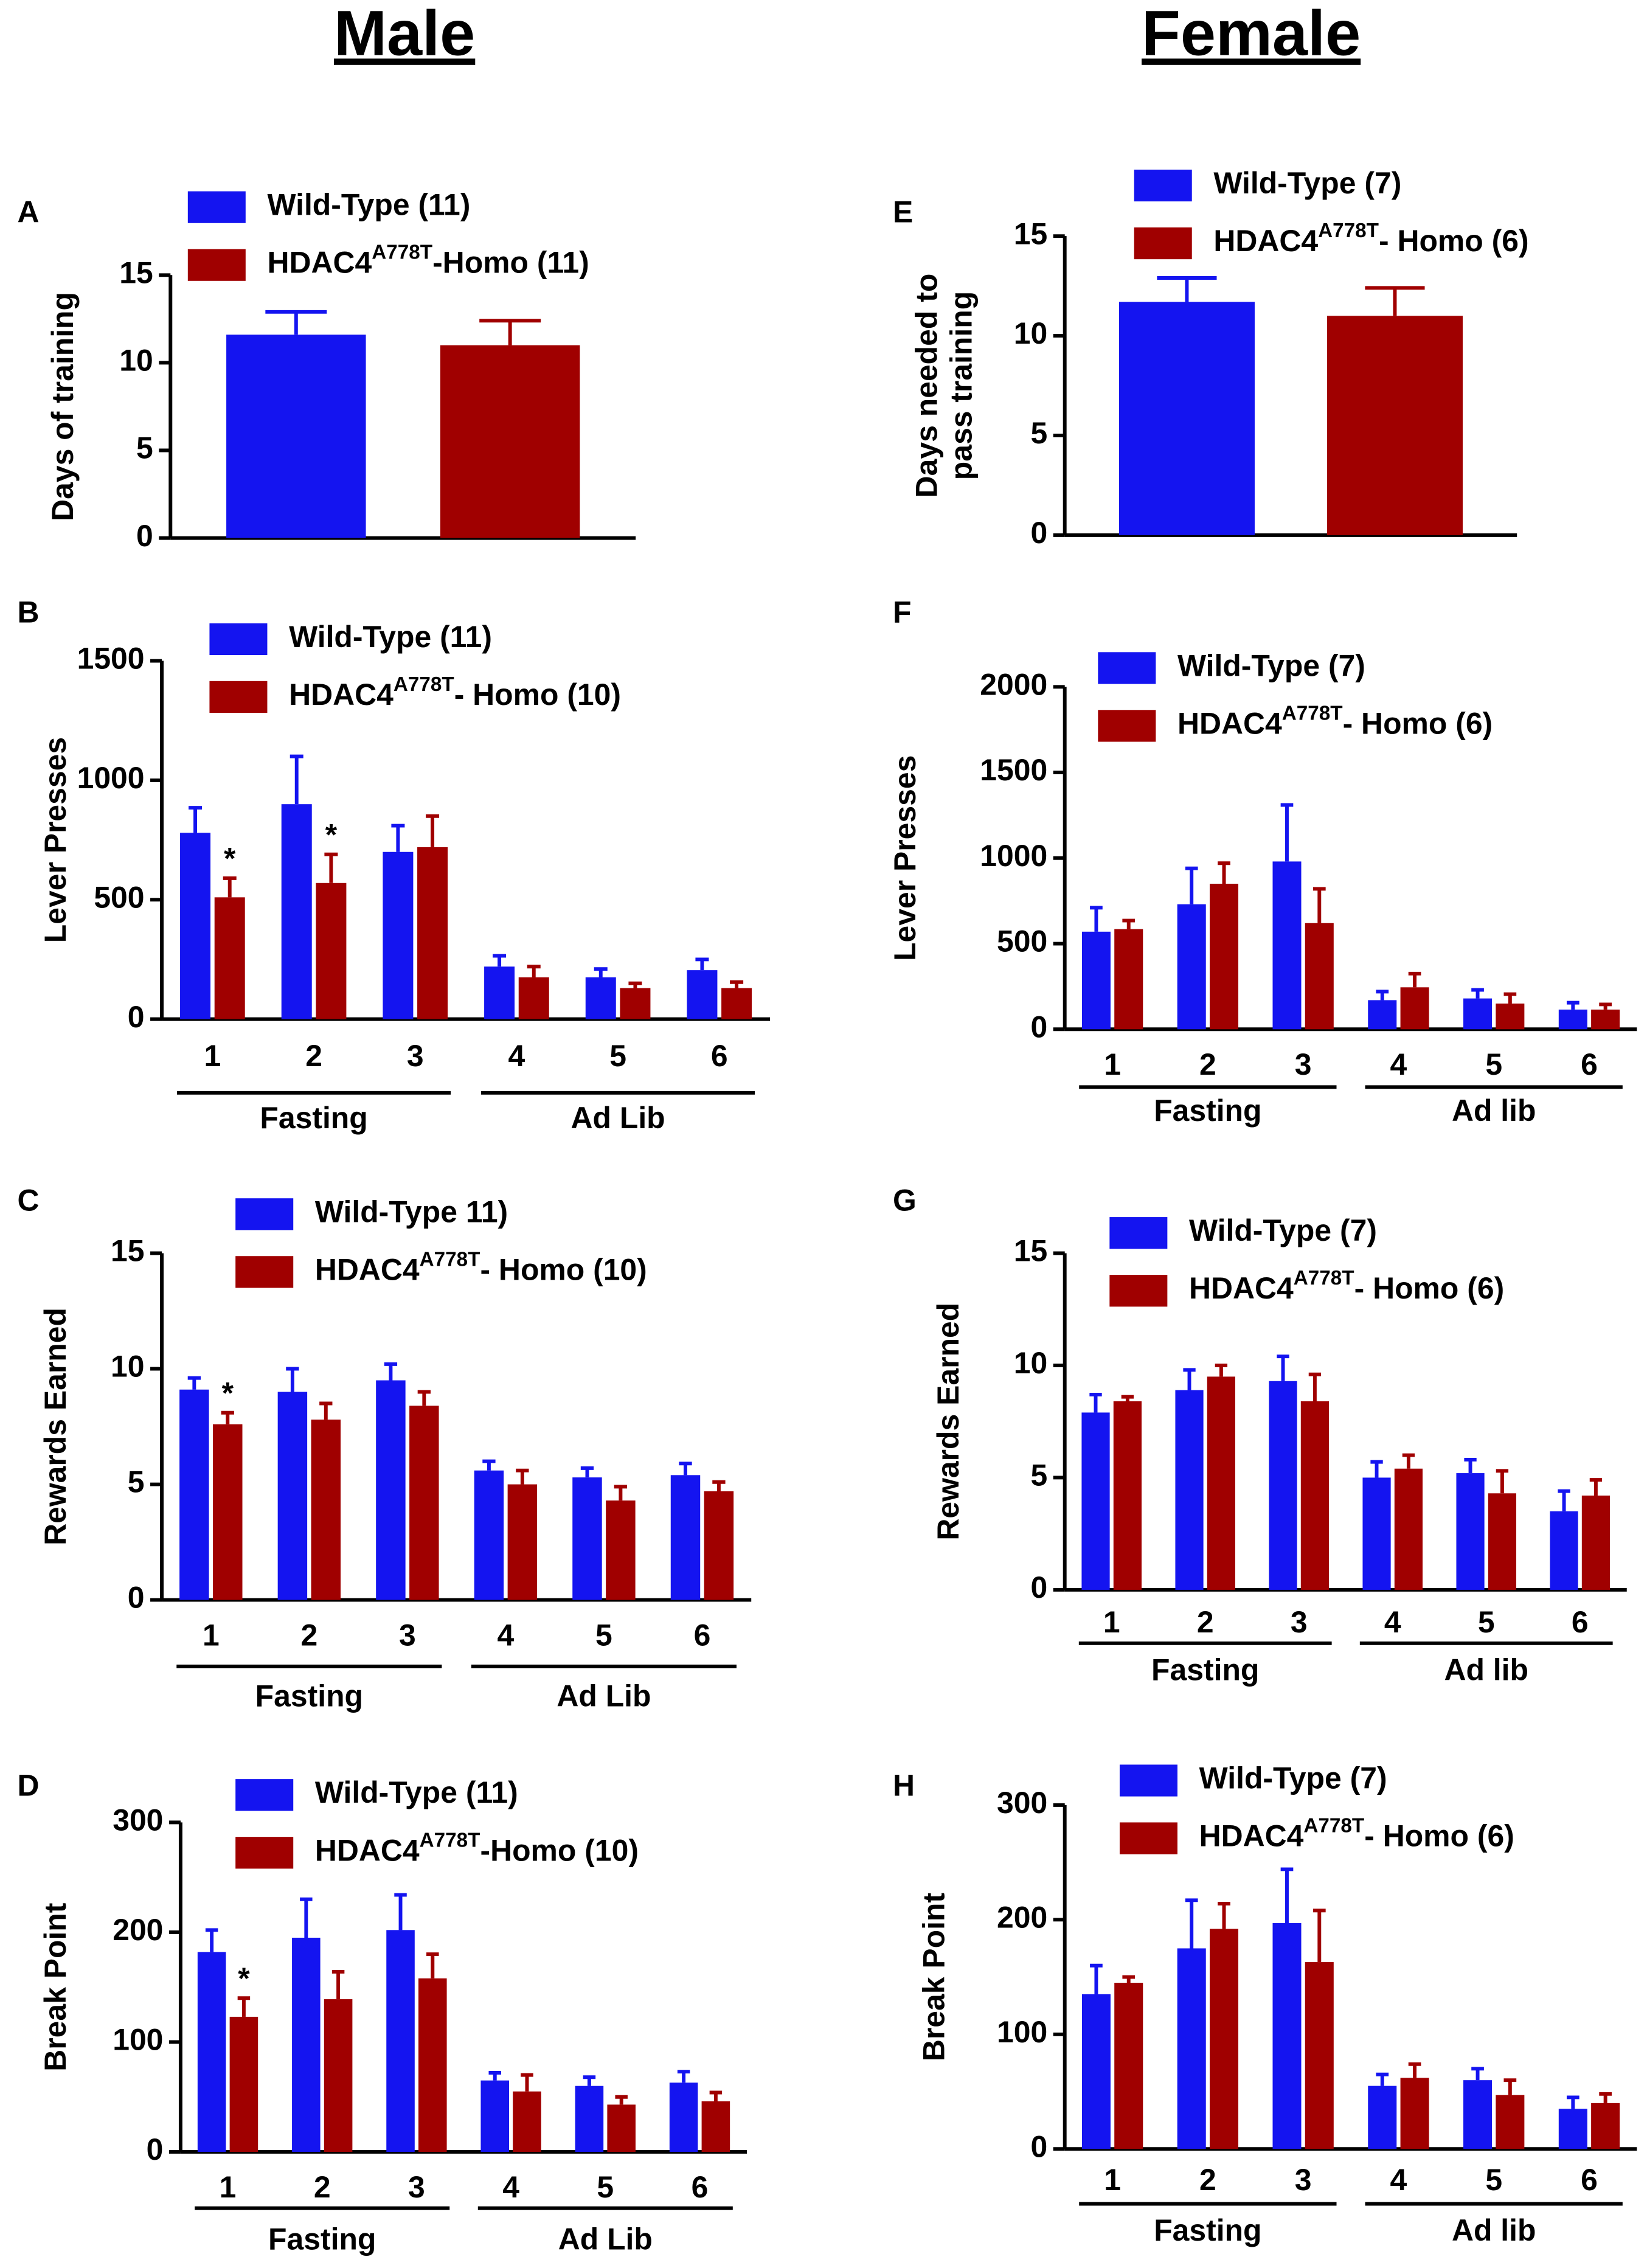 This screenshot has height=2268, width=1647. Describe the element at coordinates (63, 406) in the screenshot. I see `y-axis-label: Days of training` at that location.